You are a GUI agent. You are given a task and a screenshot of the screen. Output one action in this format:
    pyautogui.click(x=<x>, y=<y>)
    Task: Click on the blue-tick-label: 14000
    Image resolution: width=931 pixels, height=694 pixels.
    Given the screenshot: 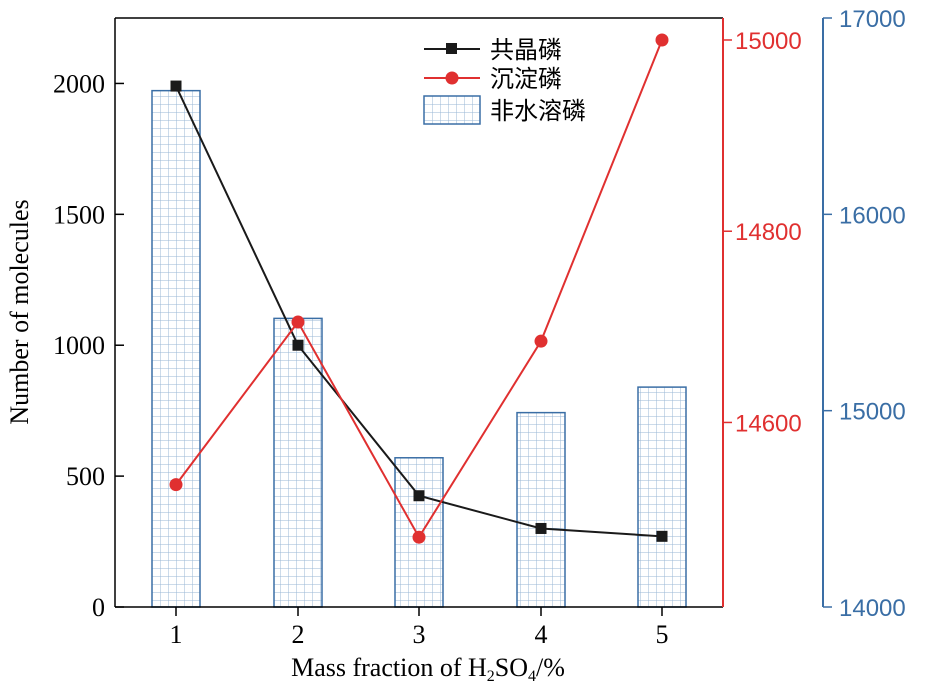 What is the action you would take?
    pyautogui.click(x=872, y=608)
    